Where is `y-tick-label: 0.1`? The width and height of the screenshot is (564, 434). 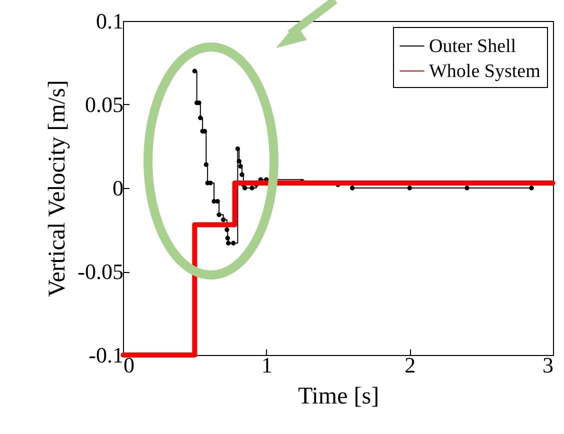 y-tick-label: 0.1 is located at coordinates (110, 21).